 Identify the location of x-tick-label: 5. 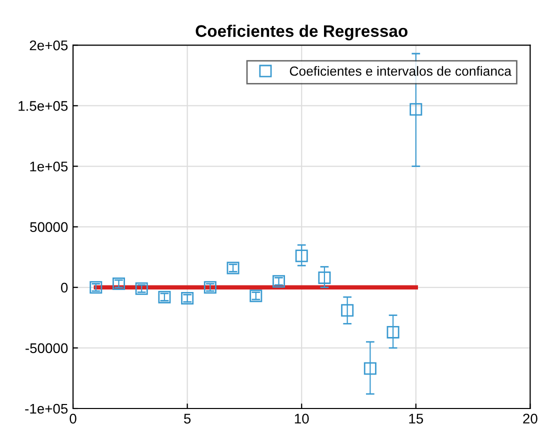
(187, 419).